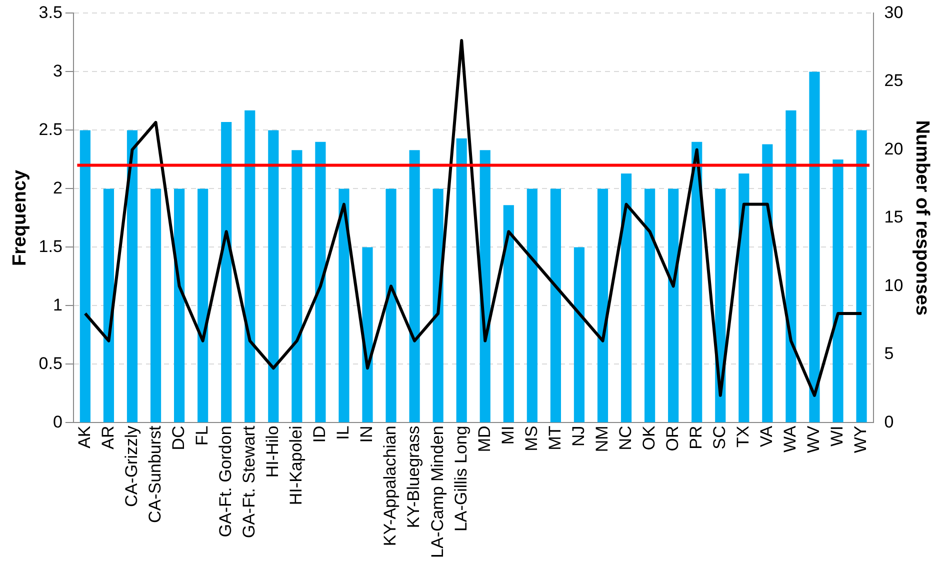  What do you see at coordinates (894, 285) in the screenshot?
I see `y2-tick-label: 10` at bounding box center [894, 285].